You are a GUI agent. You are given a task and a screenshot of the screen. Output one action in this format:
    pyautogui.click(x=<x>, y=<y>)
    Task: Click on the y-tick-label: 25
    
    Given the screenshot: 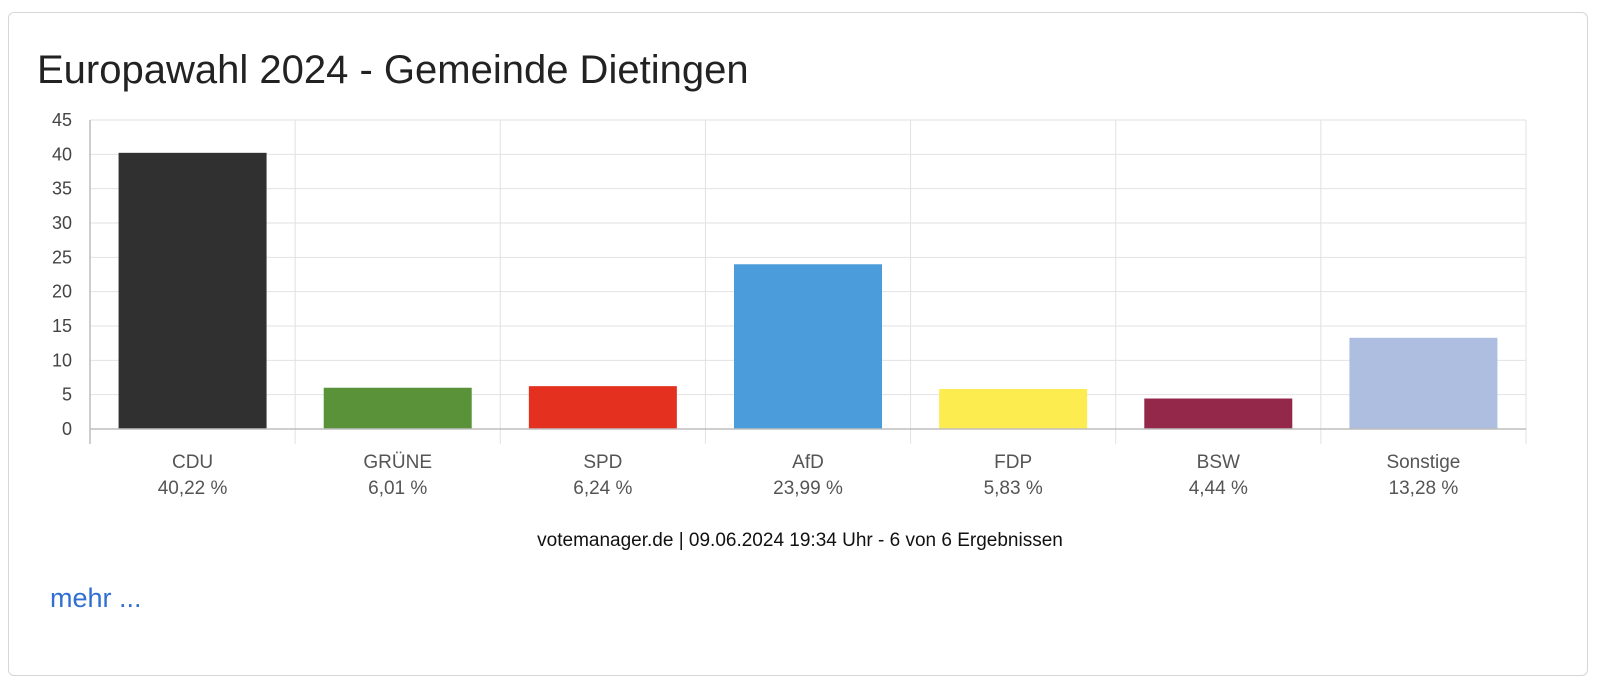 What is the action you would take?
    pyautogui.click(x=62, y=257)
    